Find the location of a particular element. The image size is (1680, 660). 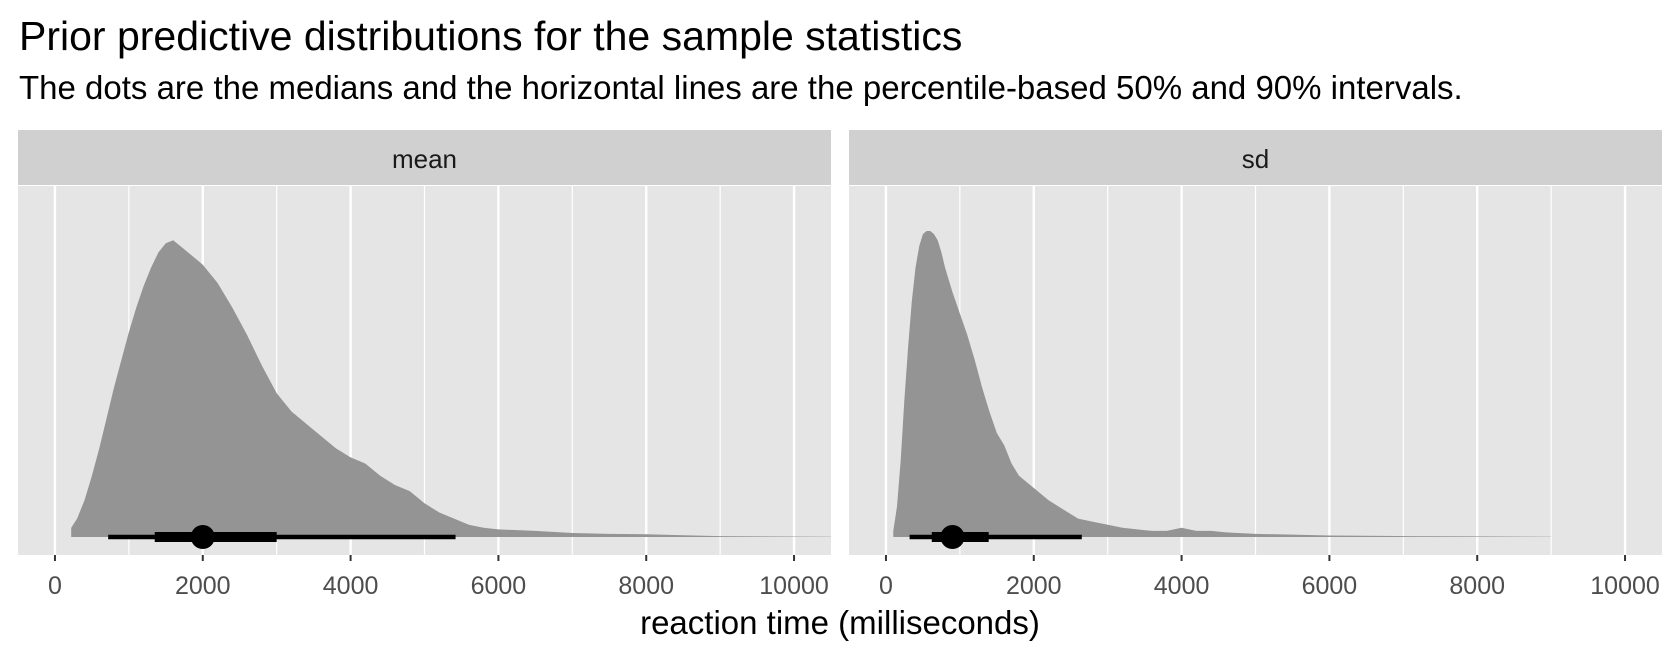

x-axis-title: reaction time (milliseconds) is located at coordinates (840, 622).